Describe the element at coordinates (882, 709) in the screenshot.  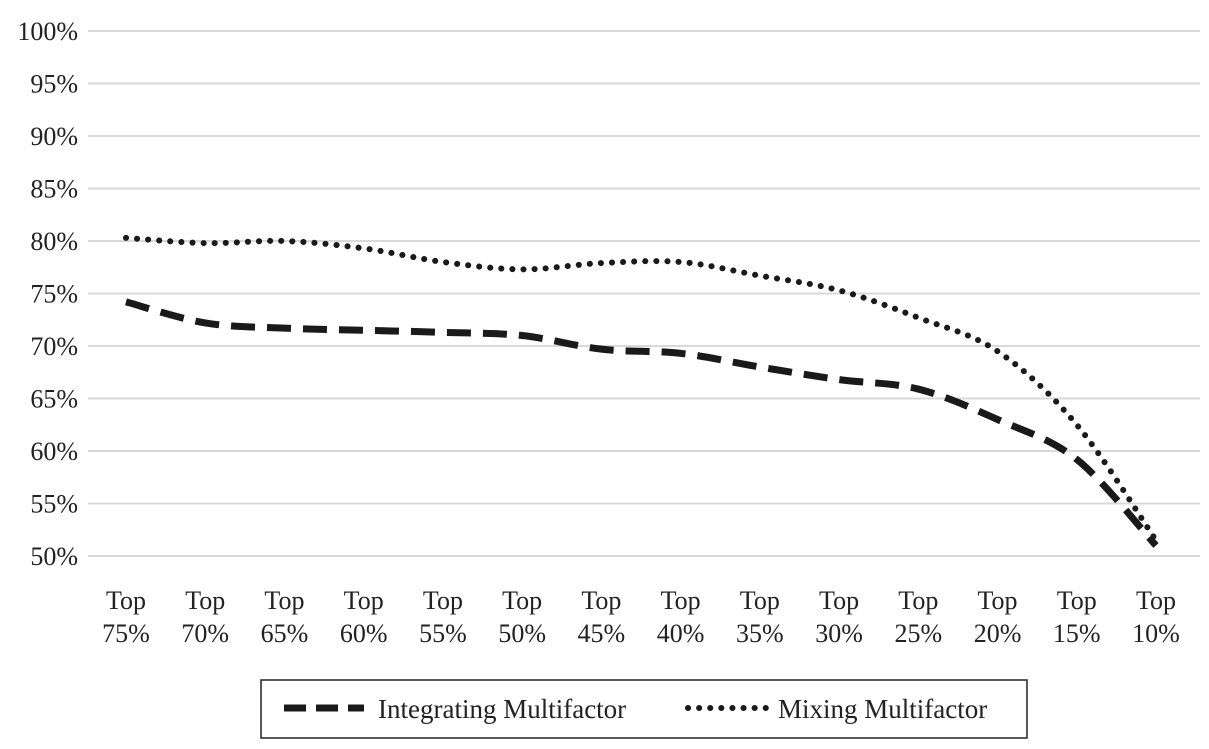
I see `legend-label-mixing-multifactor: Mixing Multifactor` at that location.